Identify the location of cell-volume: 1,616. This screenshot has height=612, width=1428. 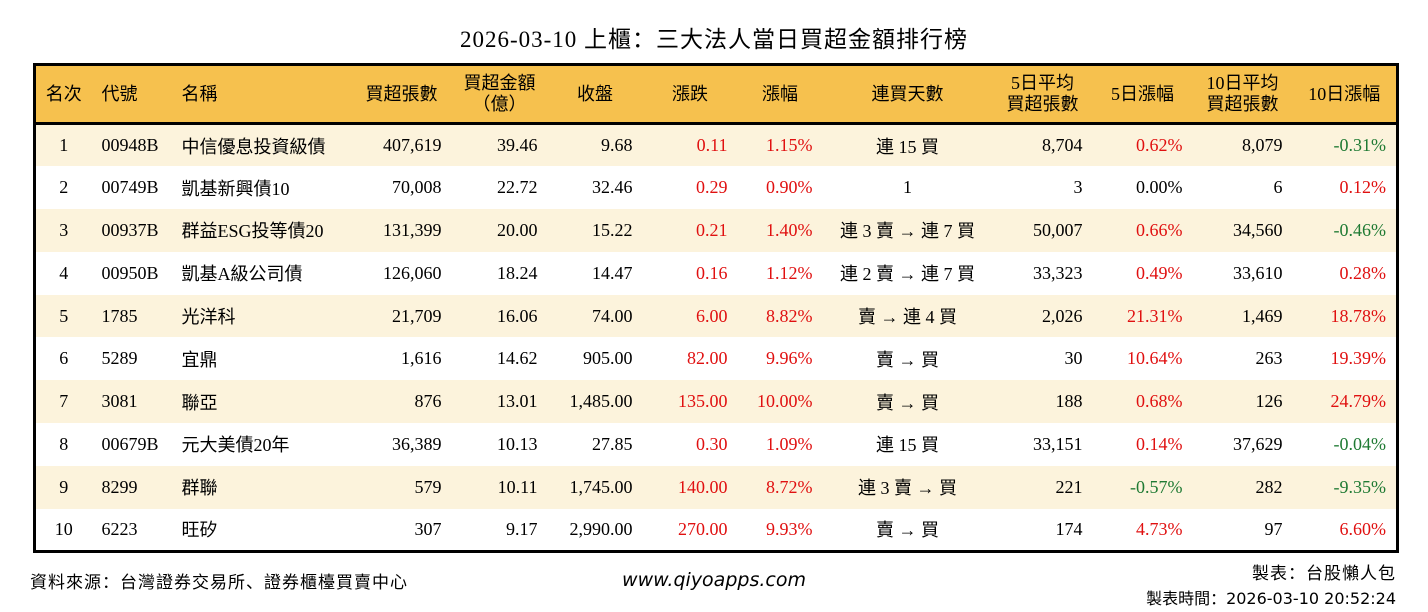
(401, 359).